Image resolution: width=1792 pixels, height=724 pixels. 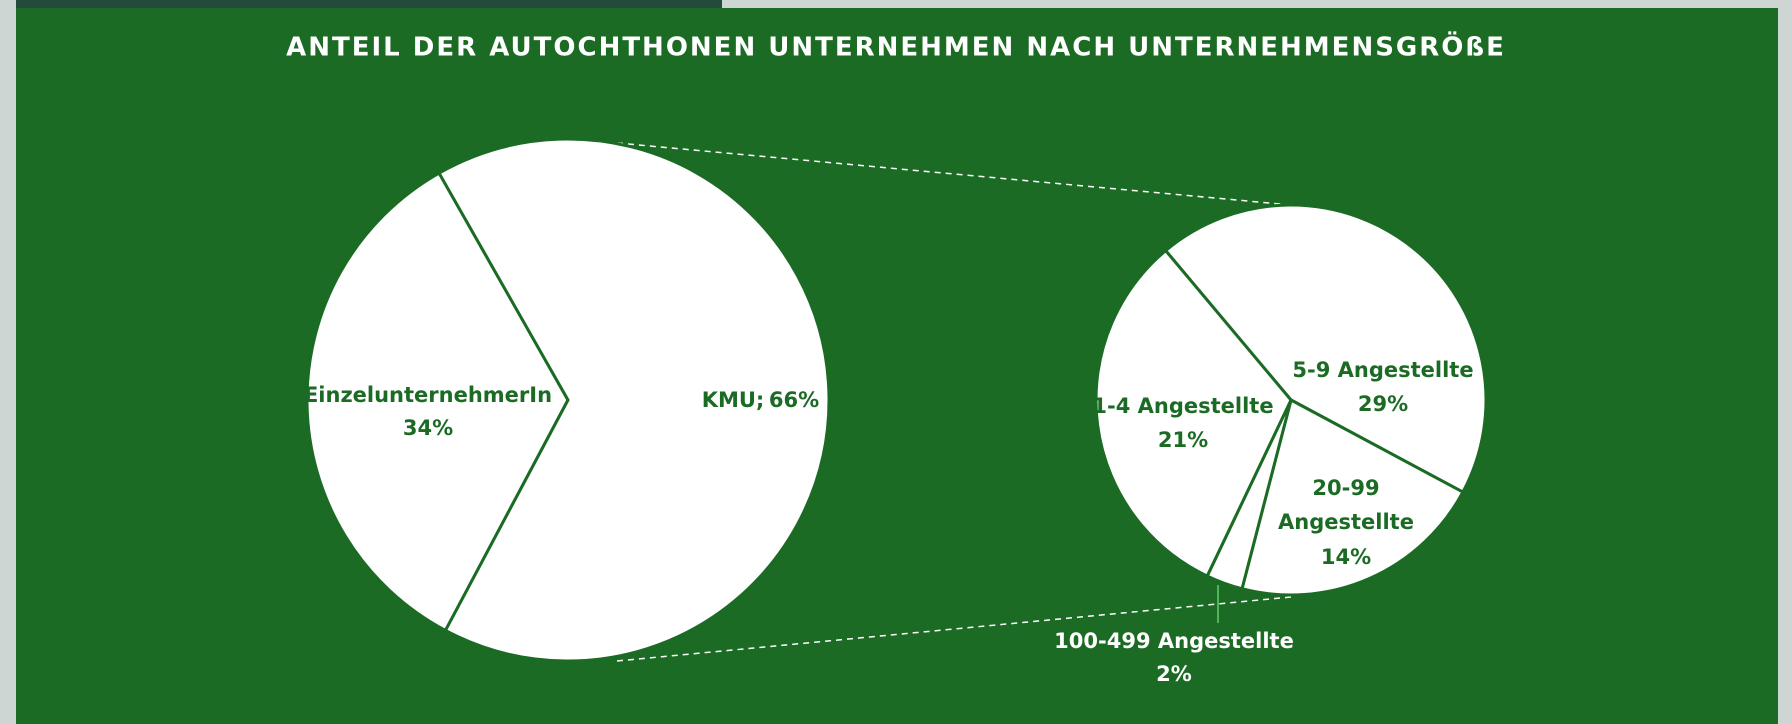 What do you see at coordinates (1382, 370) in the screenshot?
I see `slice-label: 5-9 Angestellte` at bounding box center [1382, 370].